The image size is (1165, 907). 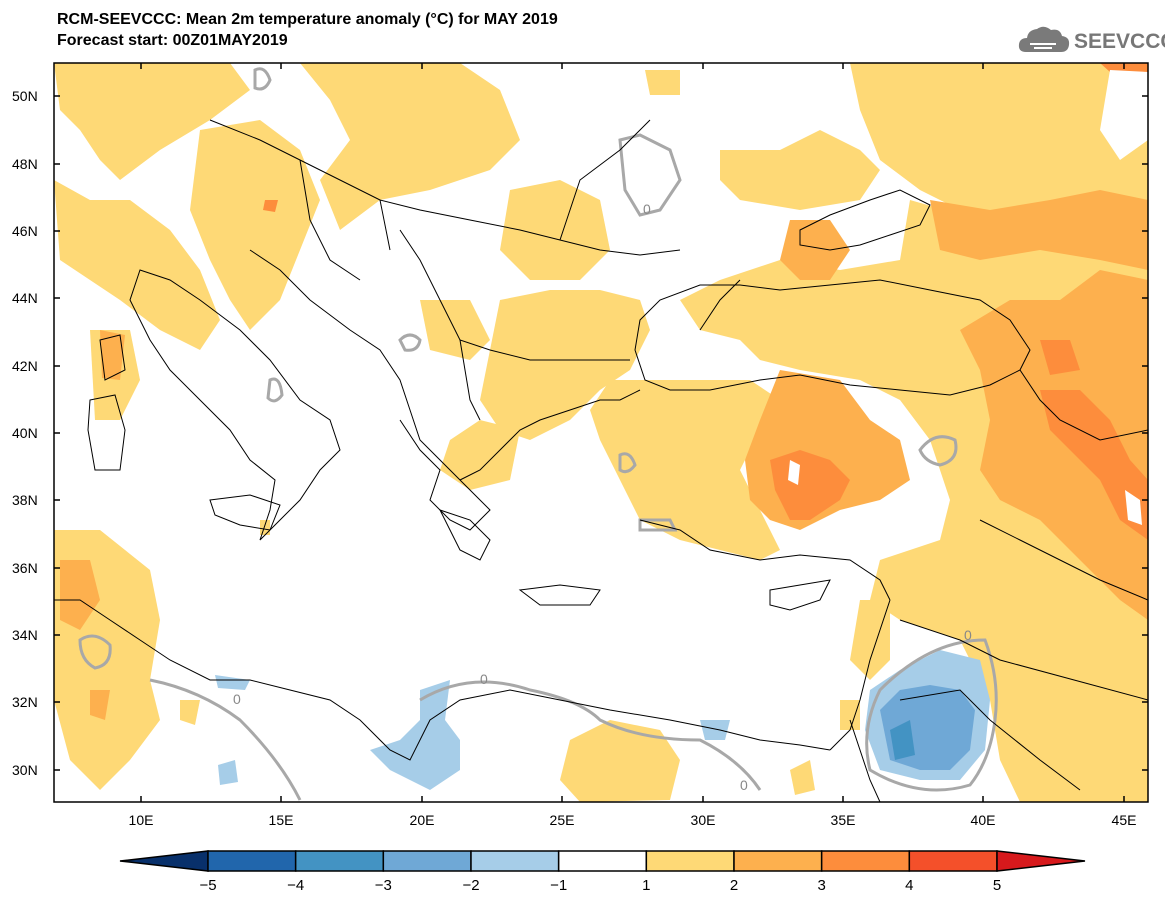 What do you see at coordinates (370, 390) in the screenshot?
I see `balkan-coast` at bounding box center [370, 390].